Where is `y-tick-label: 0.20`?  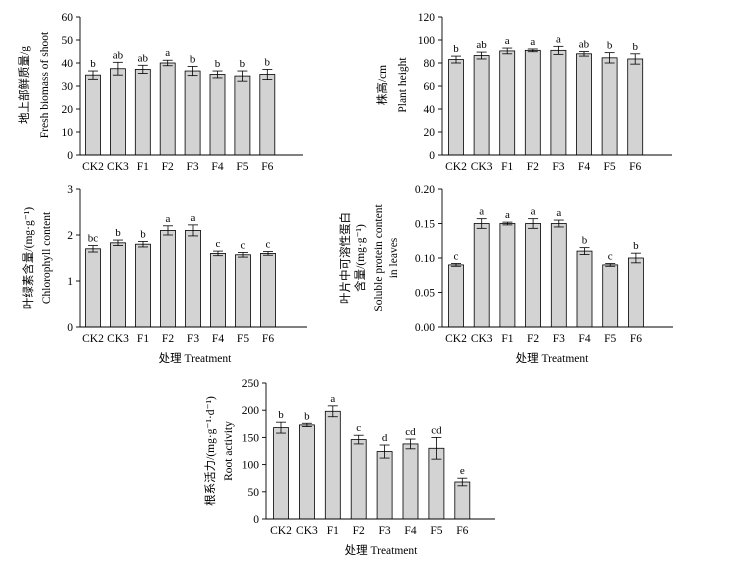
y-tick-label: 0.20 is located at coordinates (425, 190).